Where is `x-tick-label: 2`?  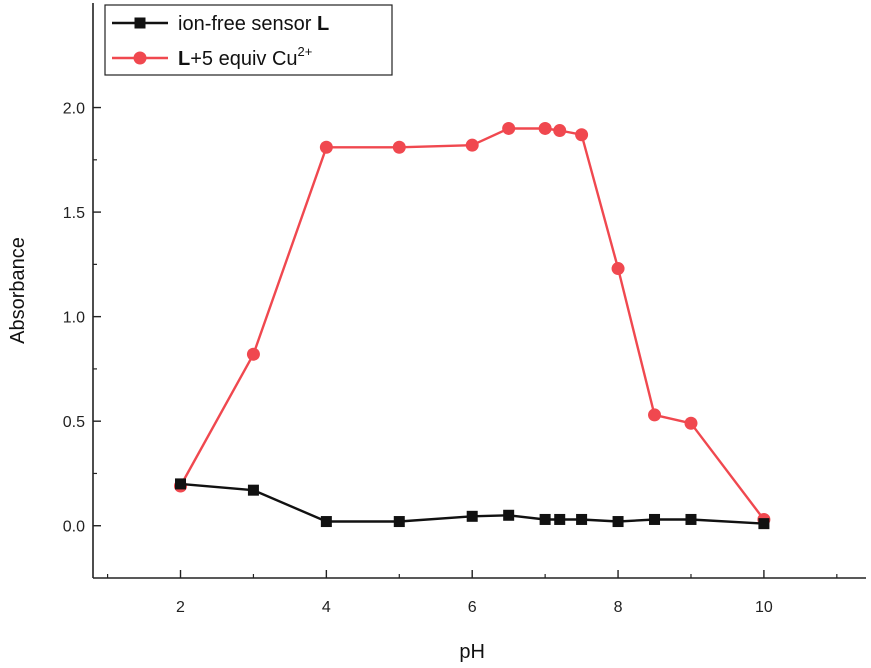 x-tick-label: 2 is located at coordinates (180, 607).